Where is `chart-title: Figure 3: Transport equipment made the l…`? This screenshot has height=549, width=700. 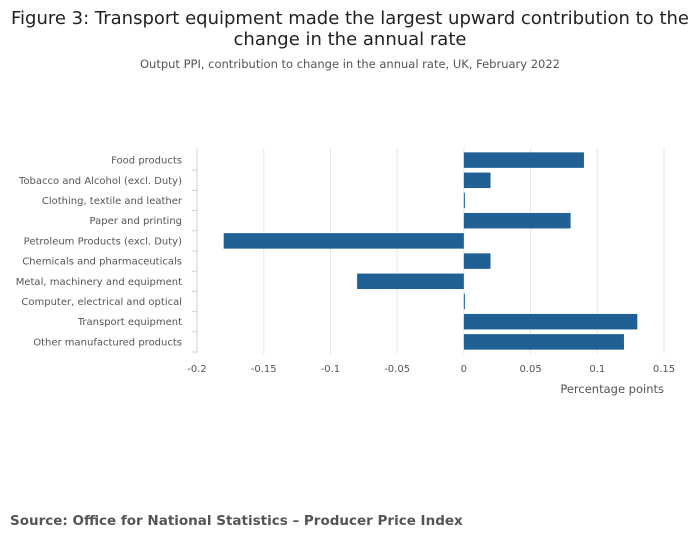
chart-title: Figure 3: Transport equipment made the l… is located at coordinates (349, 29).